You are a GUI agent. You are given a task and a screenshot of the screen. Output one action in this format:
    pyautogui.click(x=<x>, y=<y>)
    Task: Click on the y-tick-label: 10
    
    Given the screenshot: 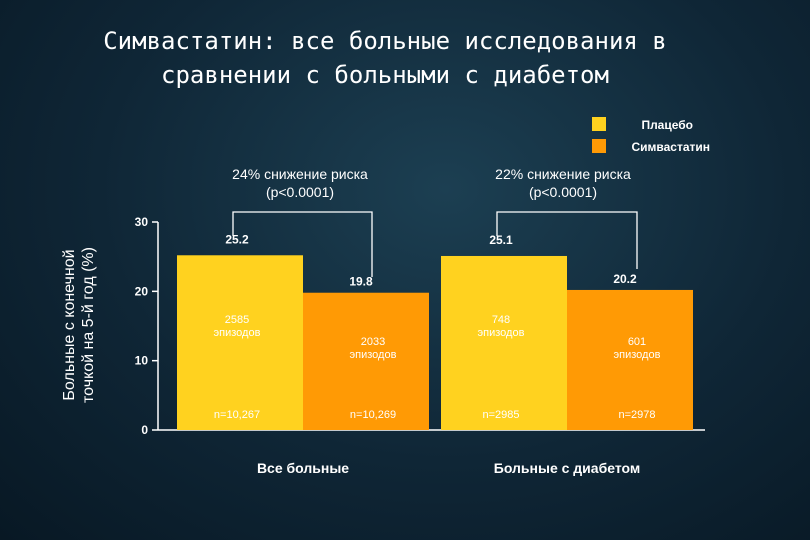 What is the action you would take?
    pyautogui.click(x=142, y=361)
    